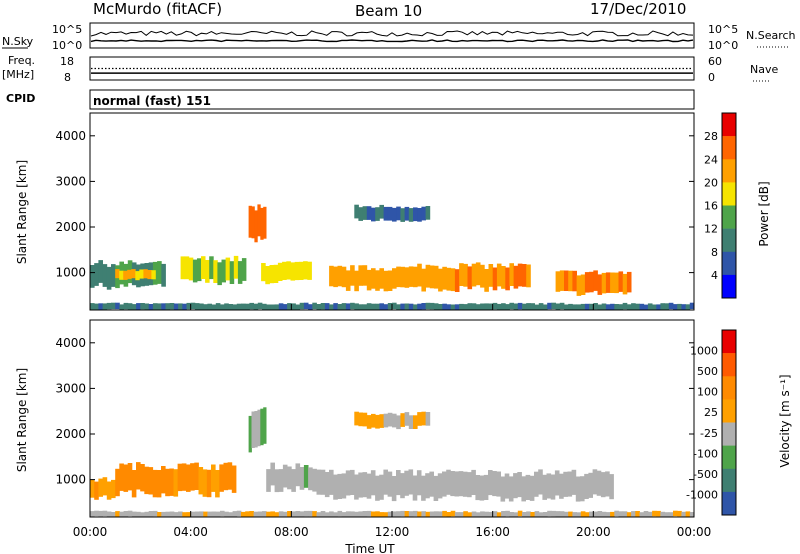 This screenshot has height=554, width=800. What do you see at coordinates (18, 41) in the screenshot?
I see `noise-left-label: N.Sky` at bounding box center [18, 41].